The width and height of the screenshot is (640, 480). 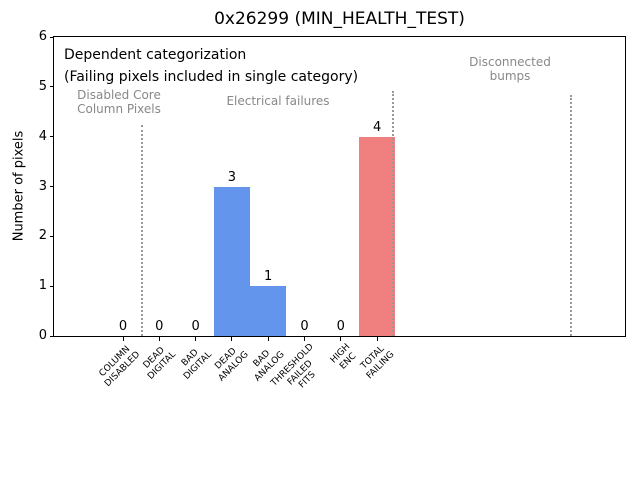 I want to click on y-tick-label: 5, so click(x=42, y=86).